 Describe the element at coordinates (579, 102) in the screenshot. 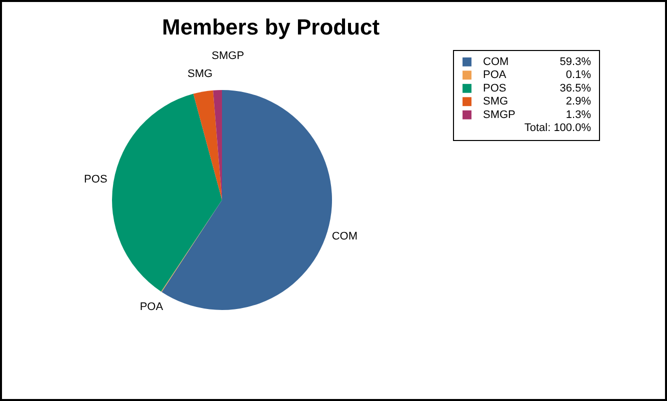

I see `data-label: 2.9%` at that location.